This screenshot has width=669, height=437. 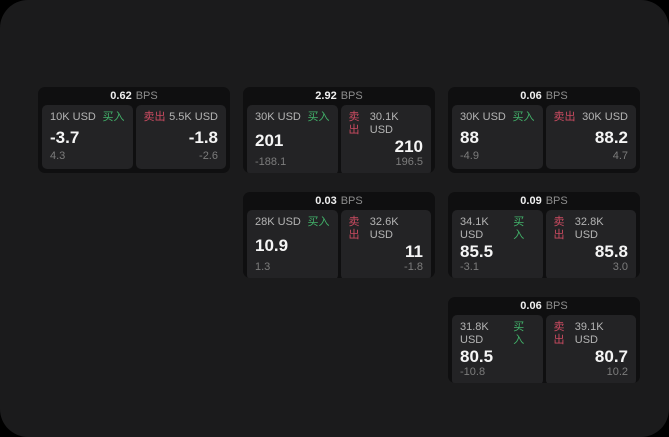 I want to click on buy-delta: -3.1, so click(x=469, y=267).